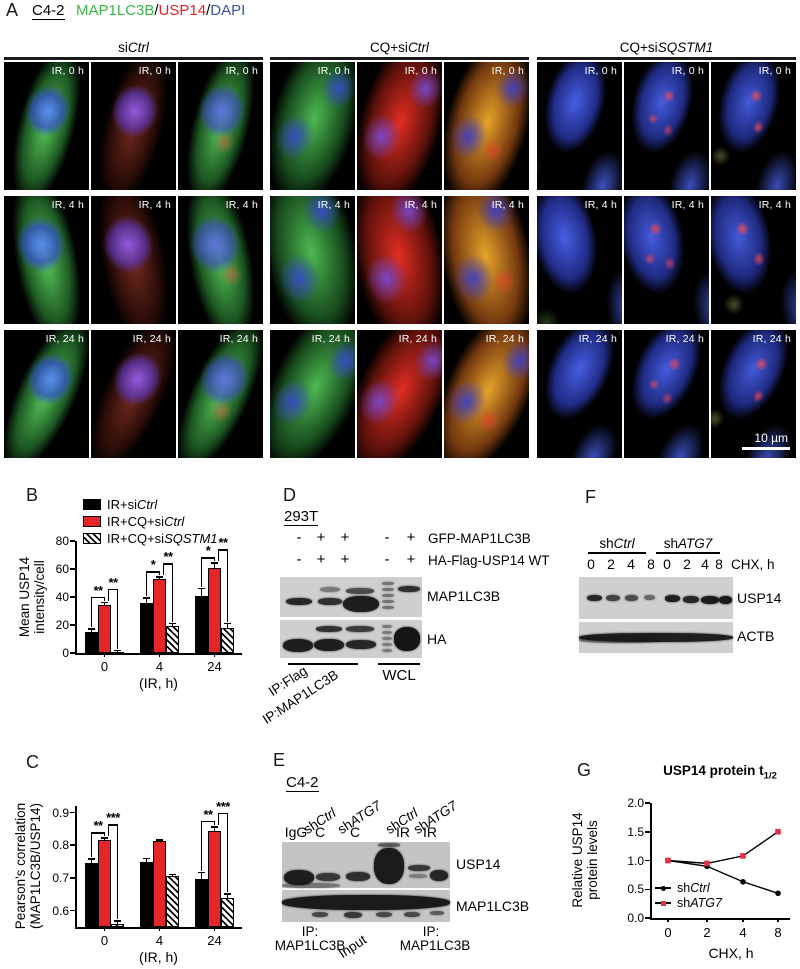  I want to click on y-tick-label: 40, so click(62, 597).